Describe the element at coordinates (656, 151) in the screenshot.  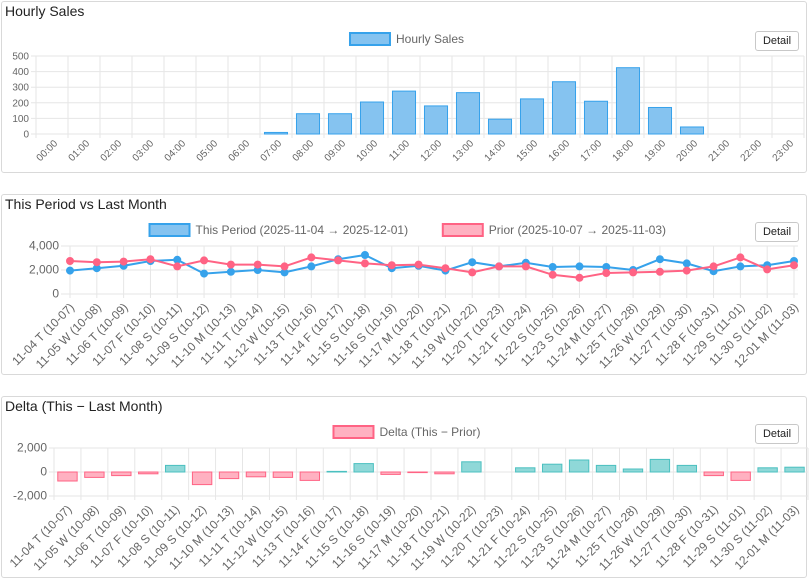
I see `x-tick-label: 19:00` at that location.